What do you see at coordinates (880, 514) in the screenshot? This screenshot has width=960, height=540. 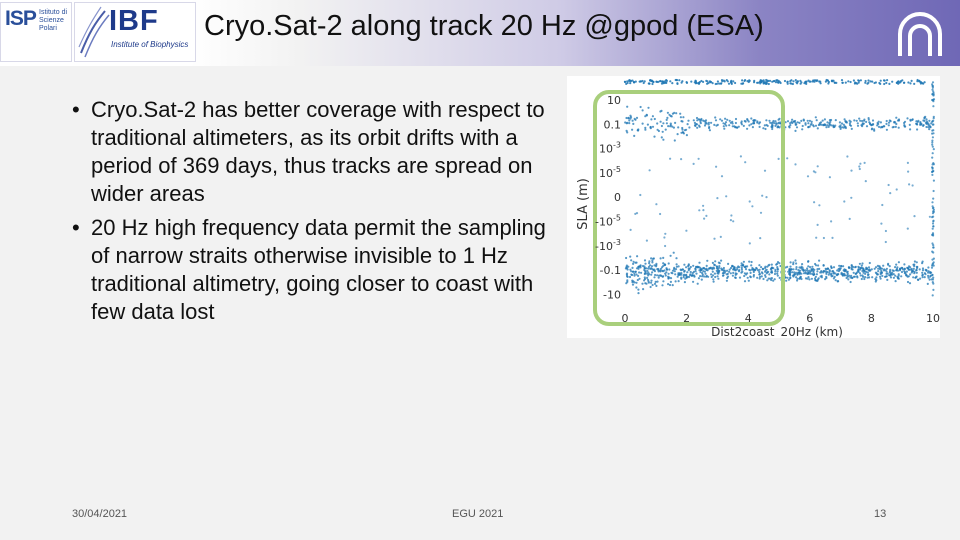 I see `footer-page-number: 13` at bounding box center [880, 514].